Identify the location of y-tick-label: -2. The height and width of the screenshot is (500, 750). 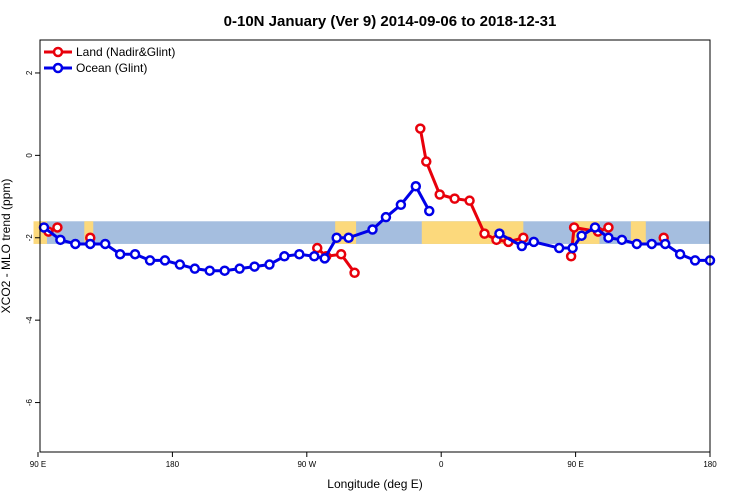
(29, 238).